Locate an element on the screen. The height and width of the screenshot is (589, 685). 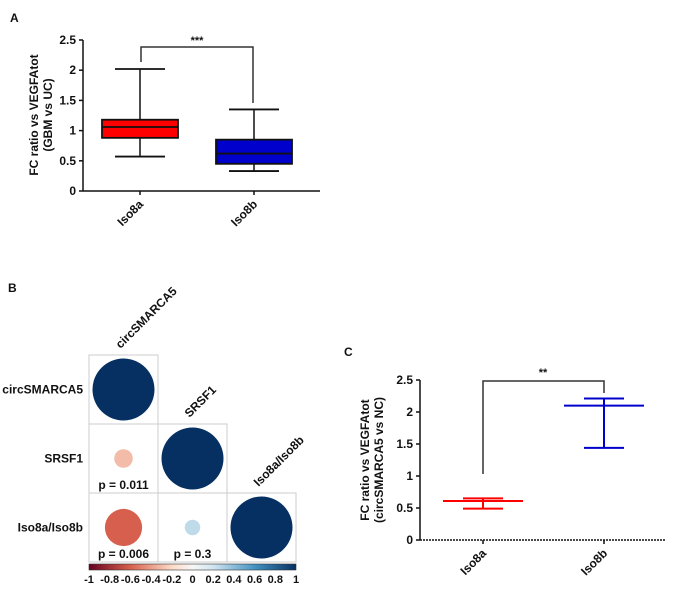
c-significance-bracket is located at coordinates (543, 427).